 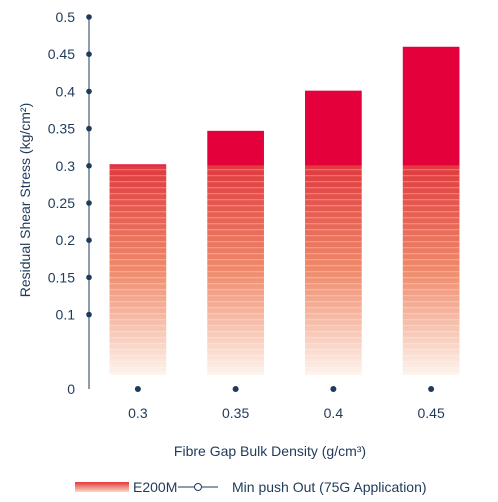 What do you see at coordinates (66, 91) in the screenshot?
I see `y-tick-label: 0.4` at bounding box center [66, 91].